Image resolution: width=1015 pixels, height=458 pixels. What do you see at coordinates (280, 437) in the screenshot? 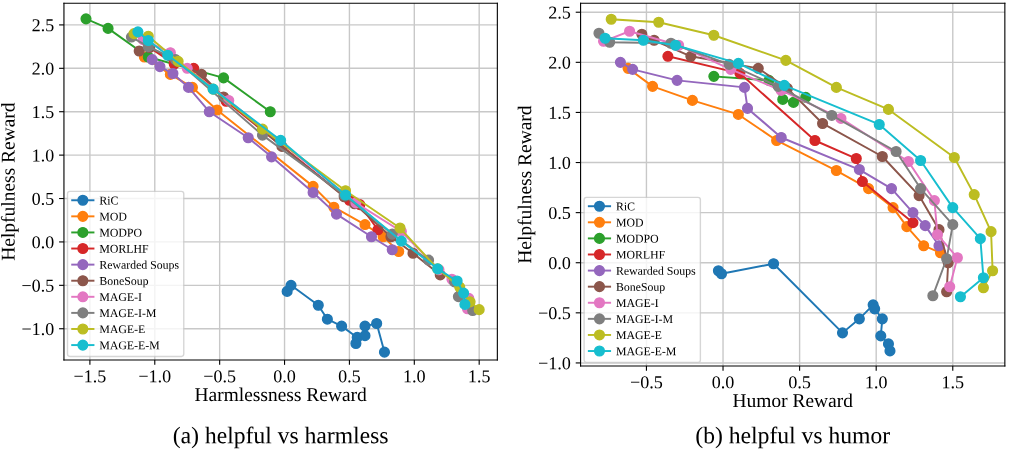
I see `text: (a) helpful vs harmless` at bounding box center [280, 437].